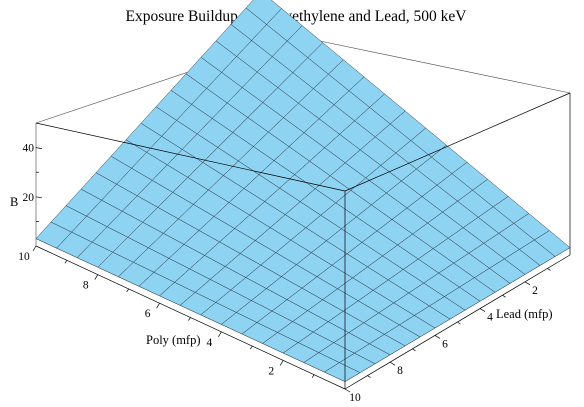  What do you see at coordinates (86, 286) in the screenshot?
I see `poly-tick-label: 8` at bounding box center [86, 286].